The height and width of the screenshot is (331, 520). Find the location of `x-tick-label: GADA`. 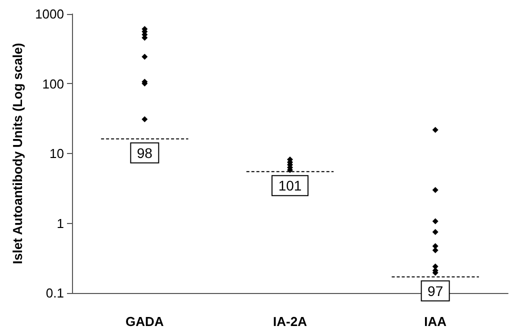

x-tick-label: GADA is located at coordinates (145, 321).